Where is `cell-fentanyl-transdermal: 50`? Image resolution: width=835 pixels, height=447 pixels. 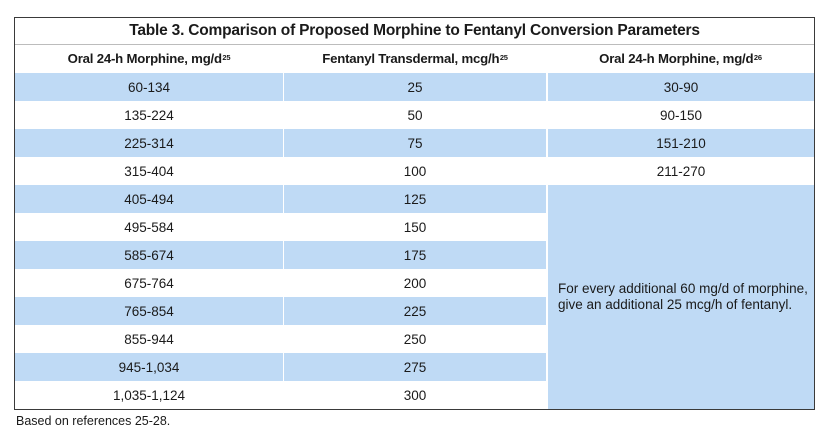 cell-fentanyl-transdermal: 50 is located at coordinates (415, 115).